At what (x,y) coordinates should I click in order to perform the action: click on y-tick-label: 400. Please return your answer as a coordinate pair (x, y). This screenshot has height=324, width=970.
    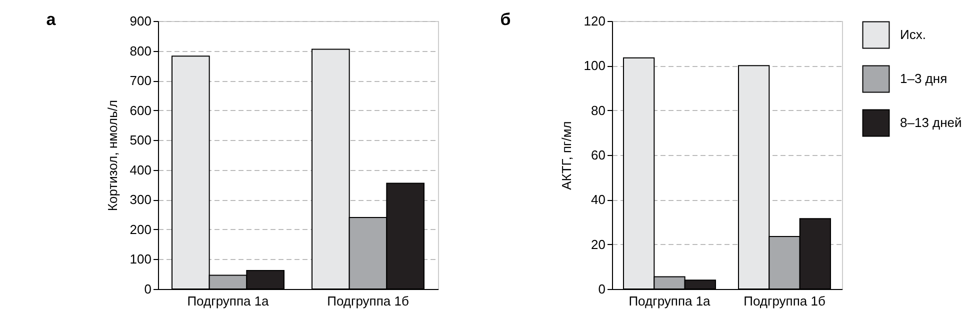
    Looking at the image, I should click on (141, 170).